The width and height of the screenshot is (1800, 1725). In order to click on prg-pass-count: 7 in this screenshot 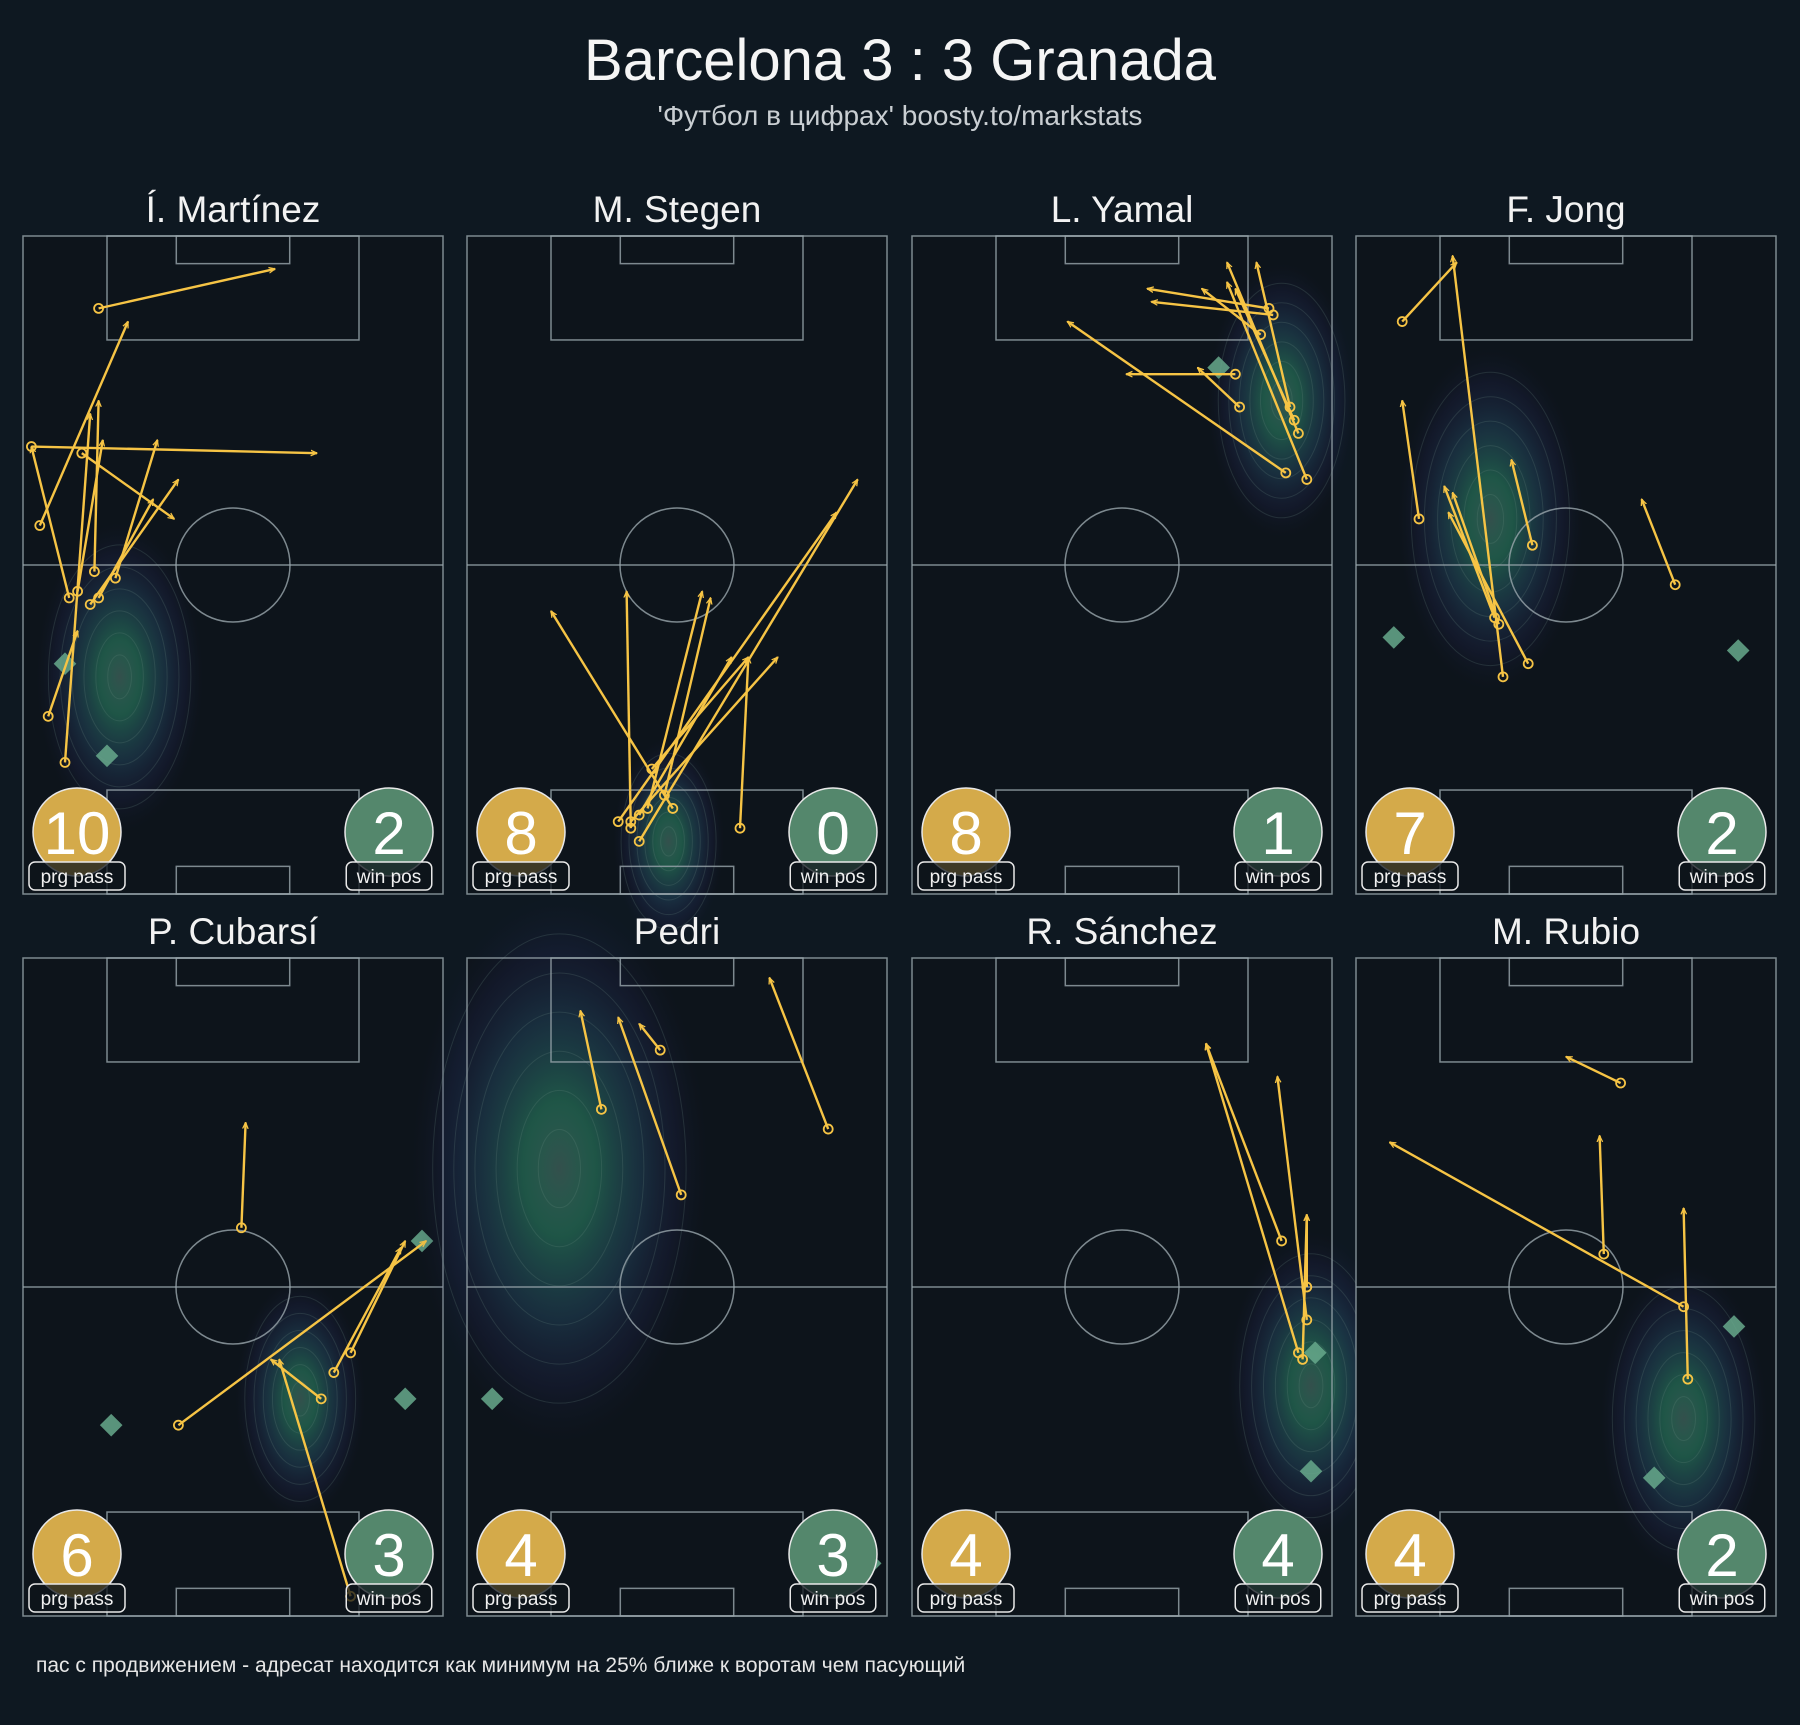, I will do `click(1409, 833)`.